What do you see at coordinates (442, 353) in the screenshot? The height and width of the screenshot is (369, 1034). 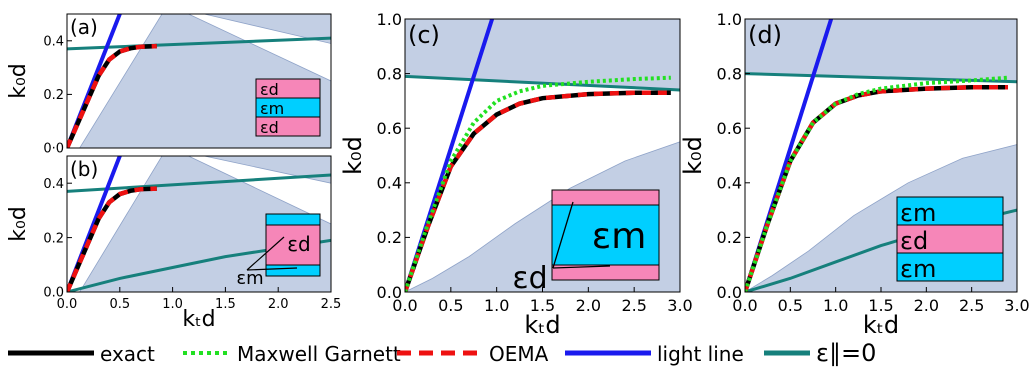 I see `legend: exact Maxwell Garnett OEMA light line ε∥=0` at bounding box center [442, 353].